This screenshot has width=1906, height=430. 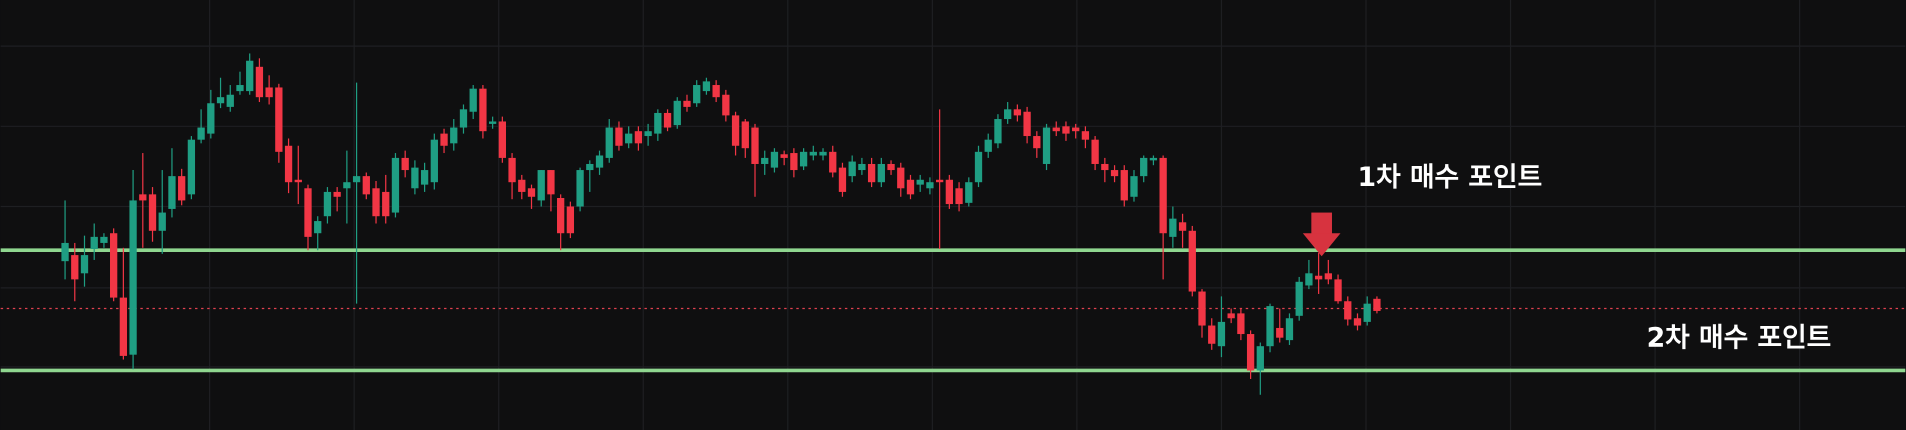 I want to click on arrow-head, so click(x=1321, y=245).